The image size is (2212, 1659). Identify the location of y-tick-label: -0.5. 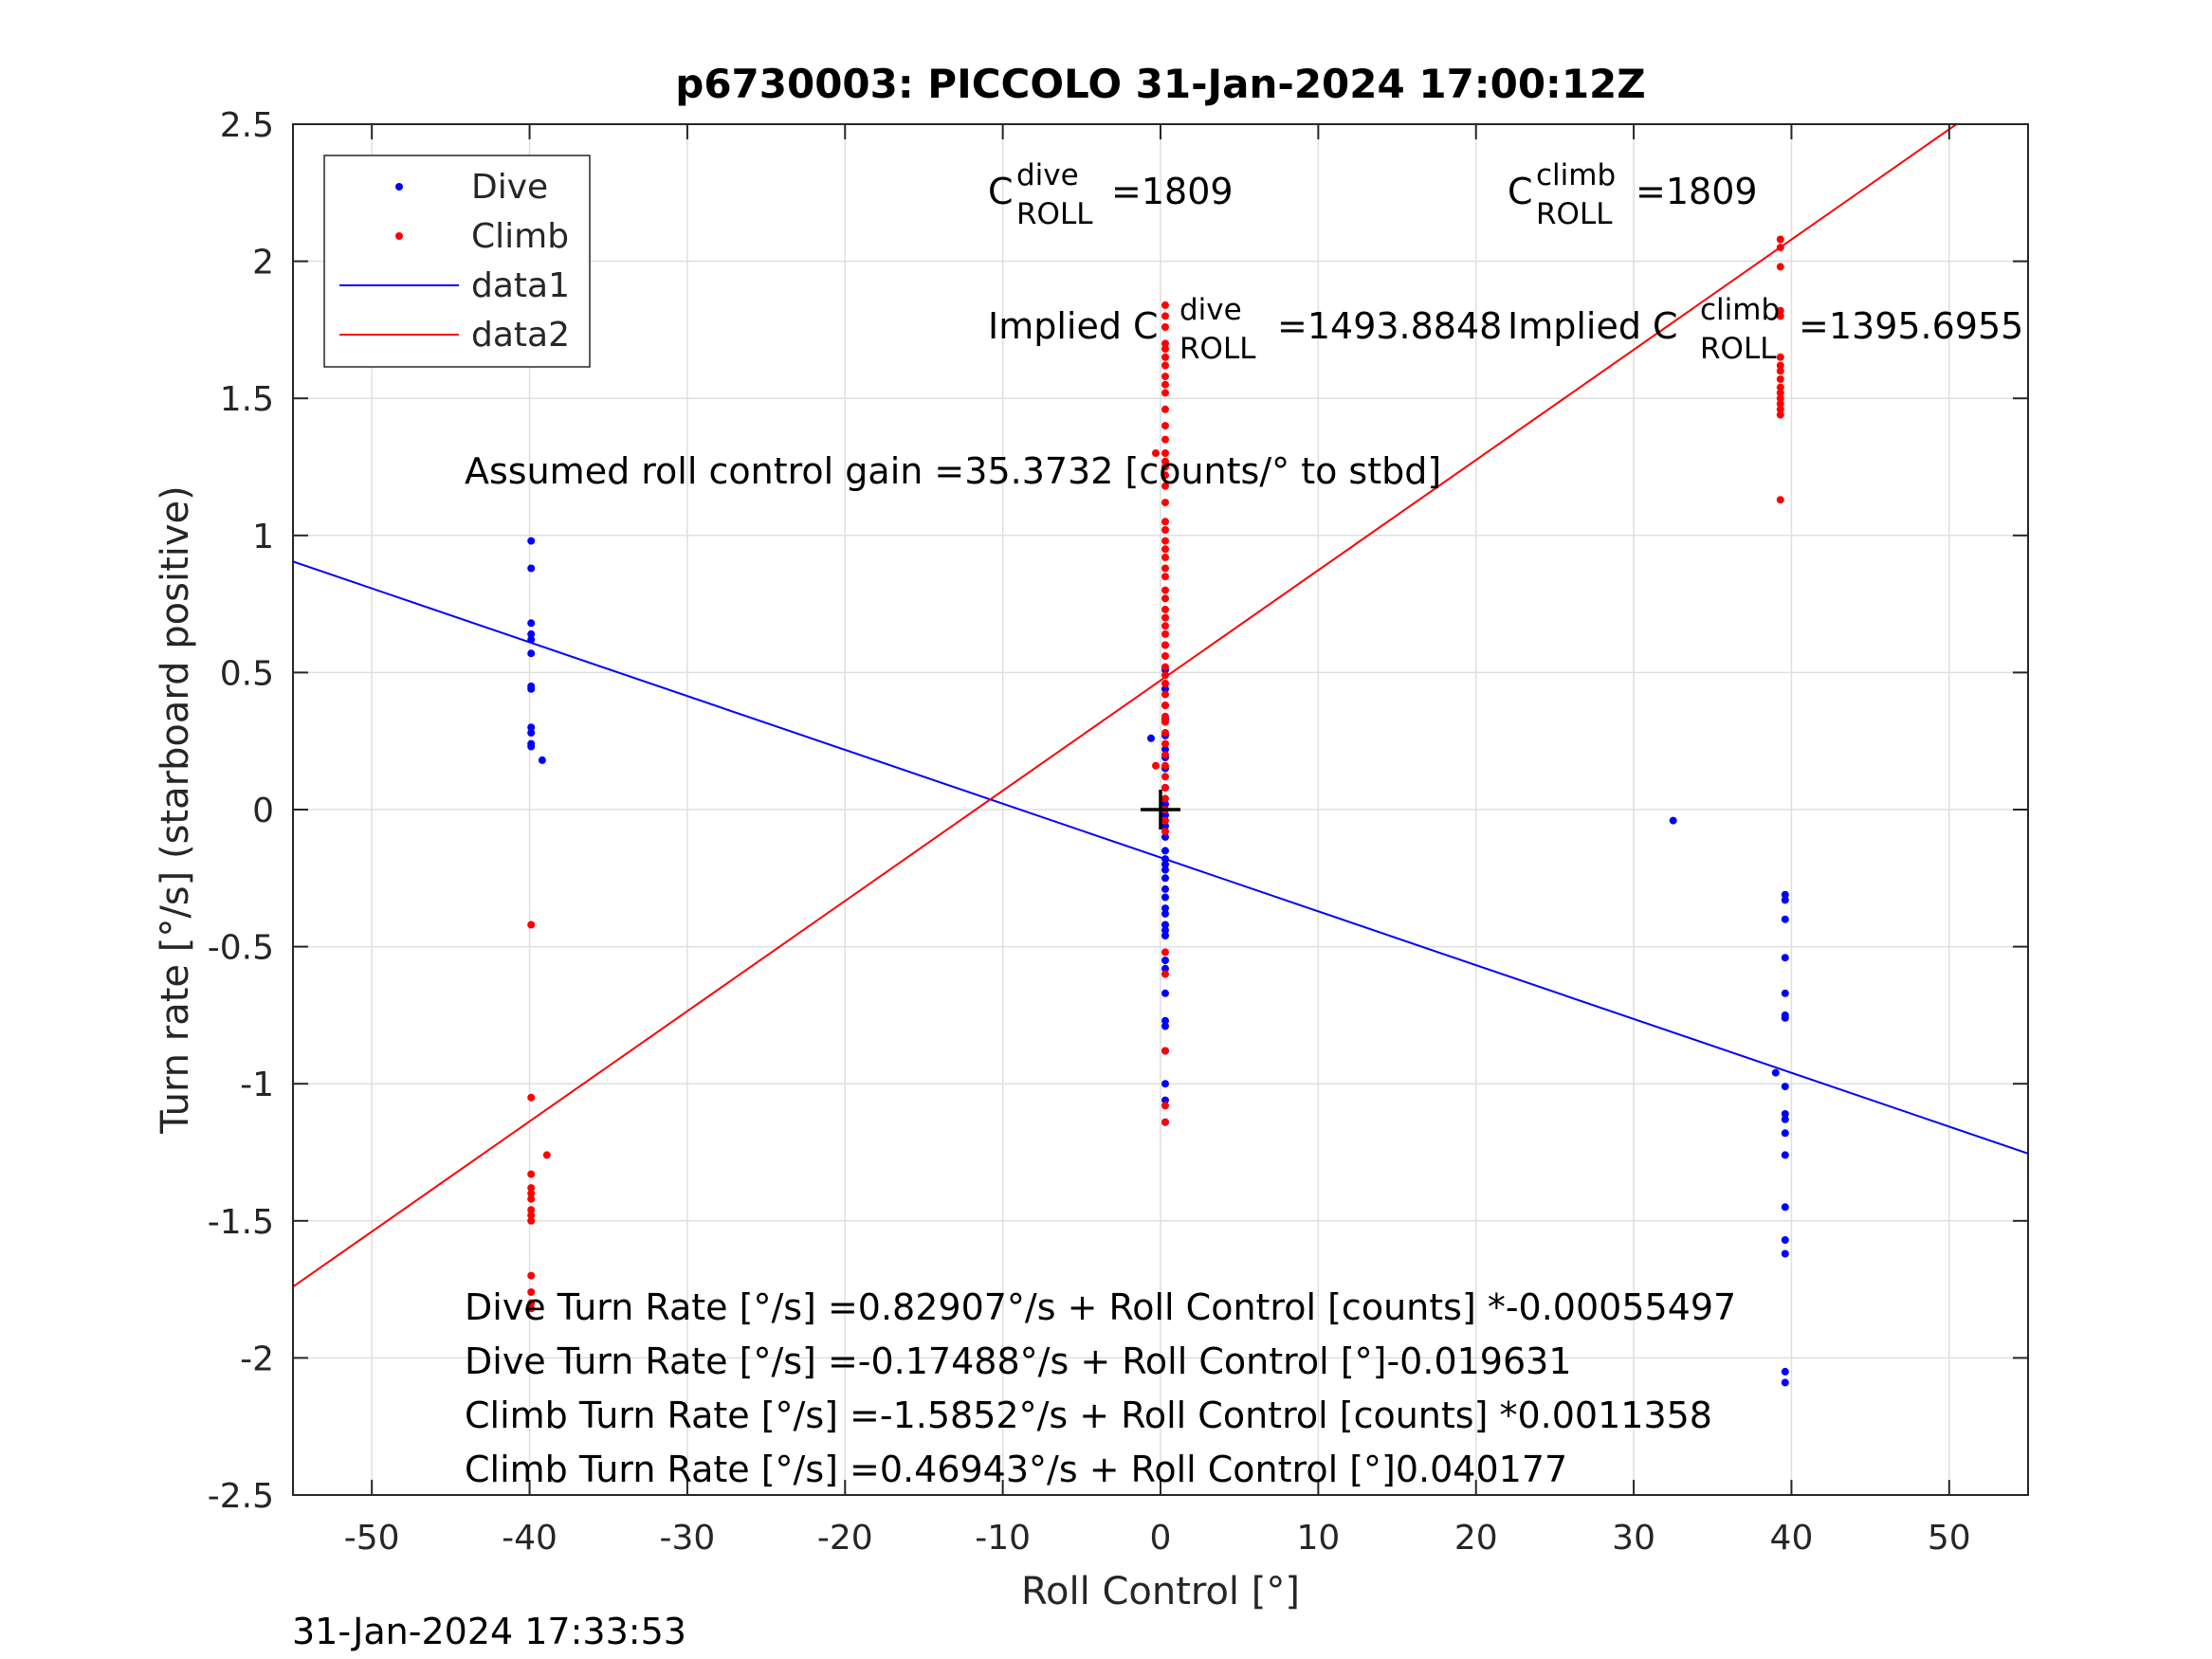
(241, 948).